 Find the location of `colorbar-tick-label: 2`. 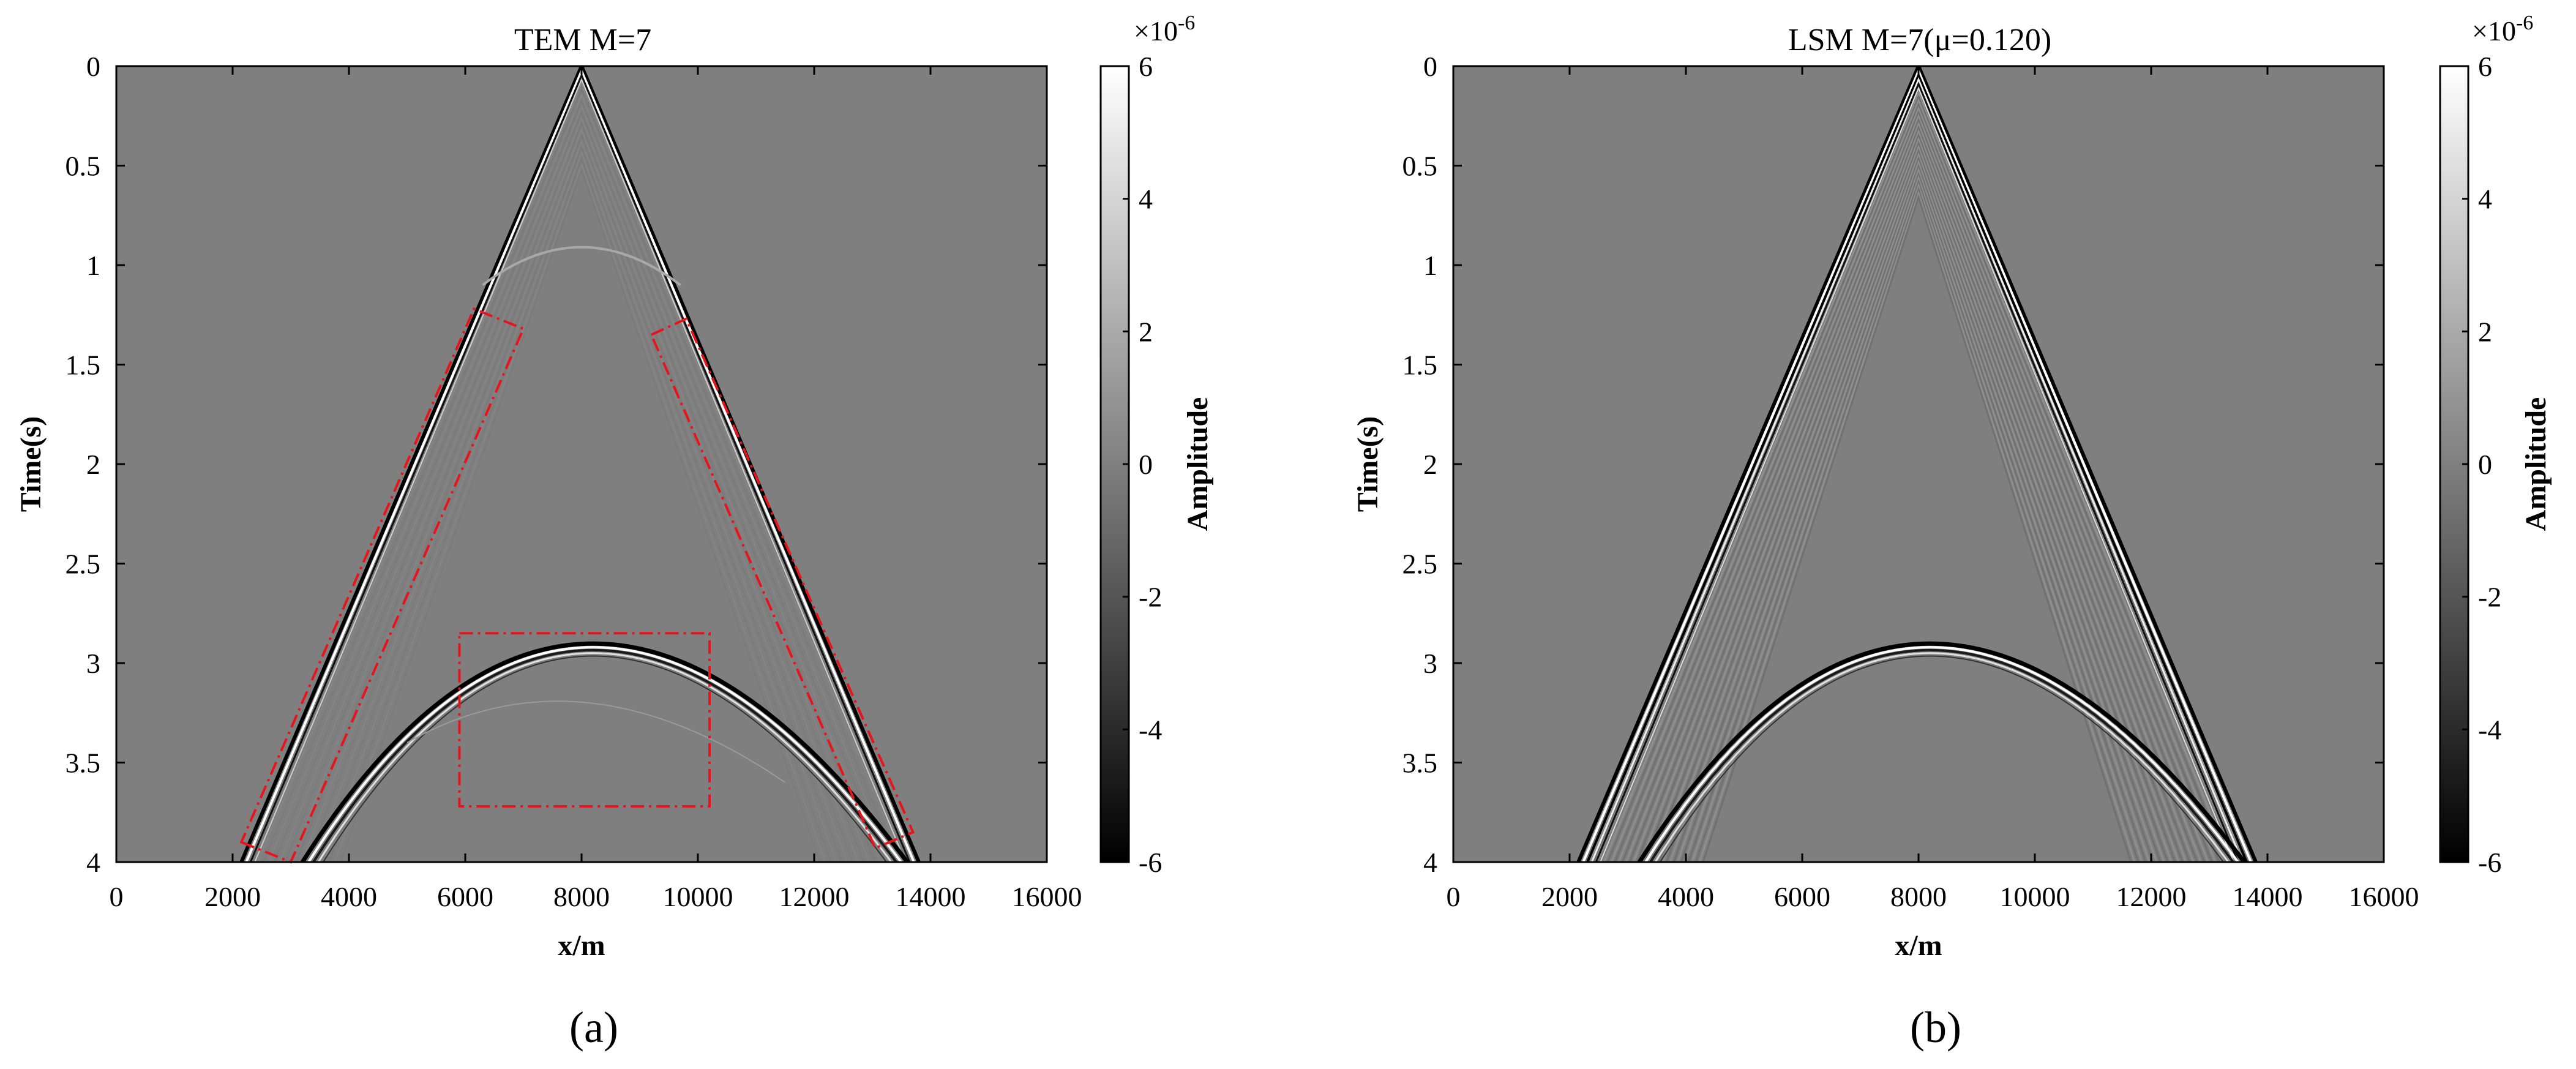

colorbar-tick-label: 2 is located at coordinates (2485, 332).